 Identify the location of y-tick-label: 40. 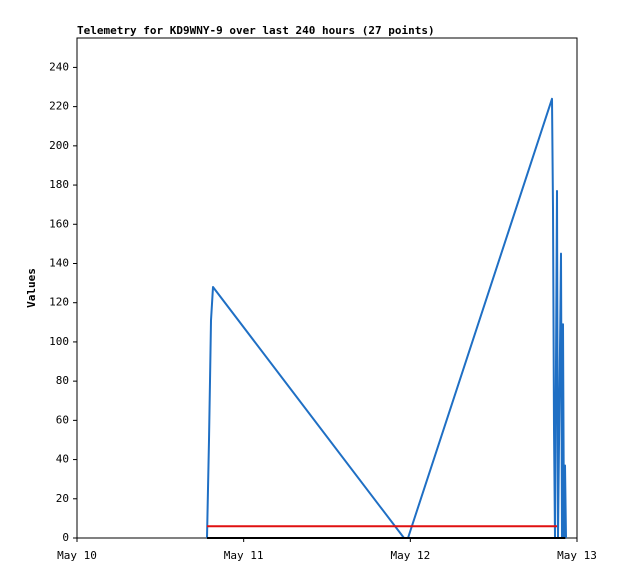
(62, 459).